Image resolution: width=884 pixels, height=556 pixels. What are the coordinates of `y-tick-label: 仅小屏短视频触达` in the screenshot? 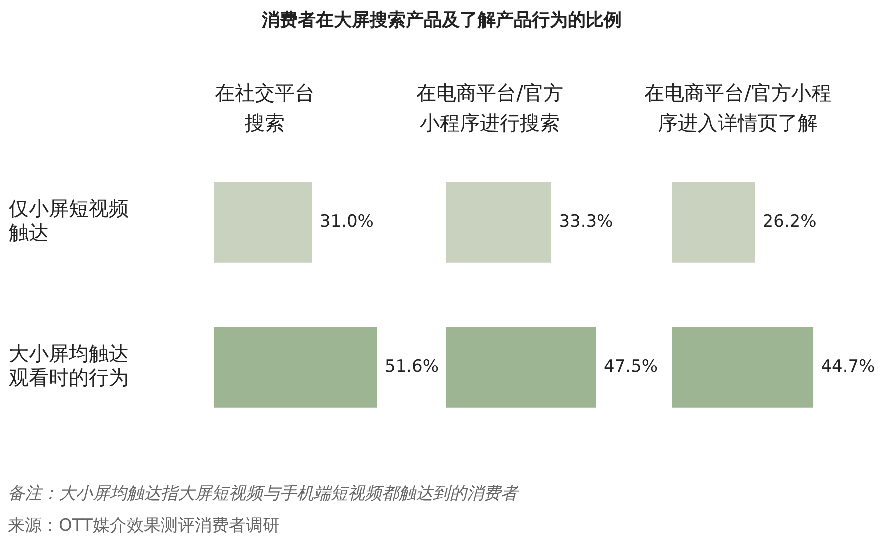 It's located at (69, 220).